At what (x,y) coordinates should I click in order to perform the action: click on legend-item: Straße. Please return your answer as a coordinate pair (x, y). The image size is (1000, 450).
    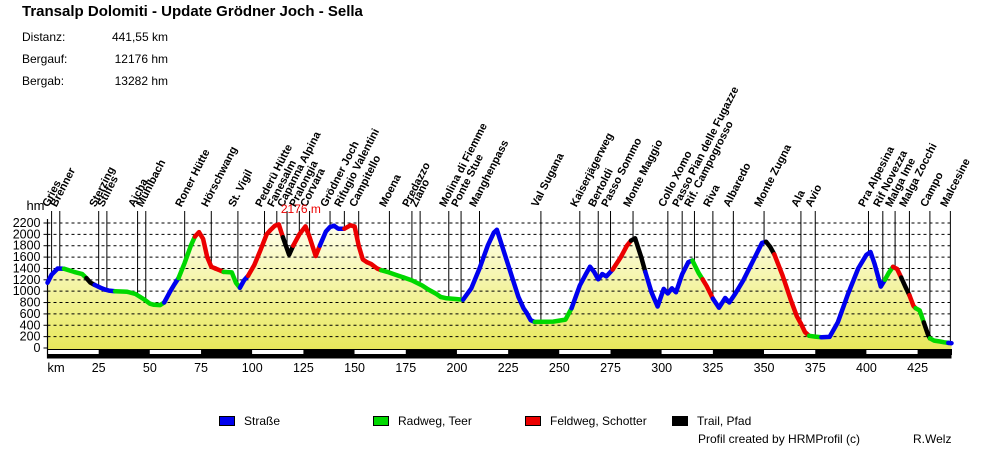
    Looking at the image, I should click on (249, 421).